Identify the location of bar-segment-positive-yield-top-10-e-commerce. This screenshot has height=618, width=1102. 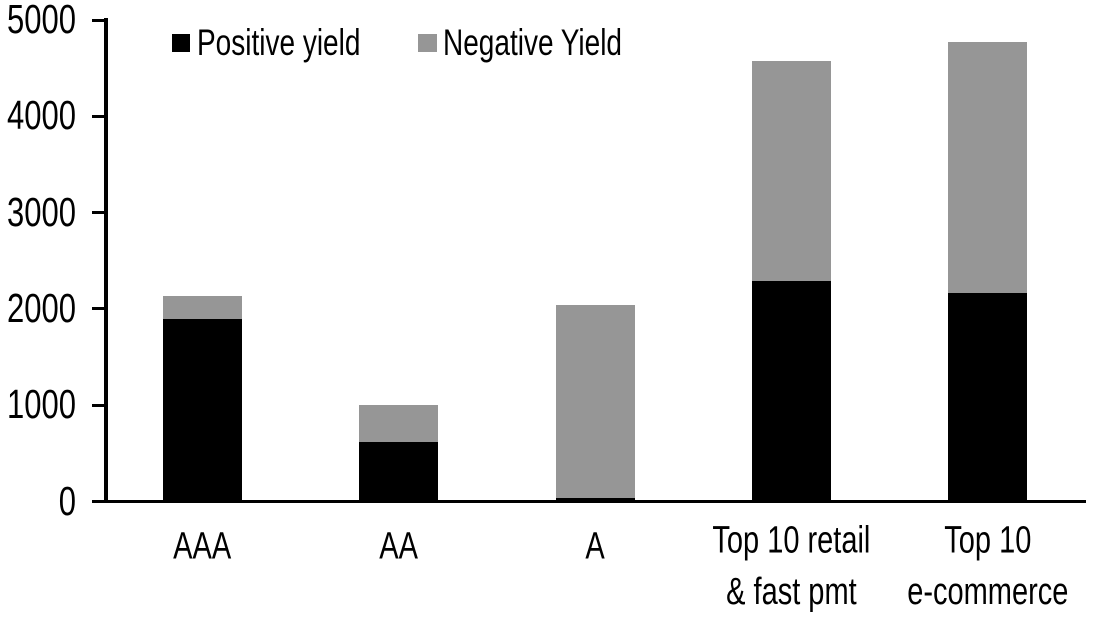
(988, 397).